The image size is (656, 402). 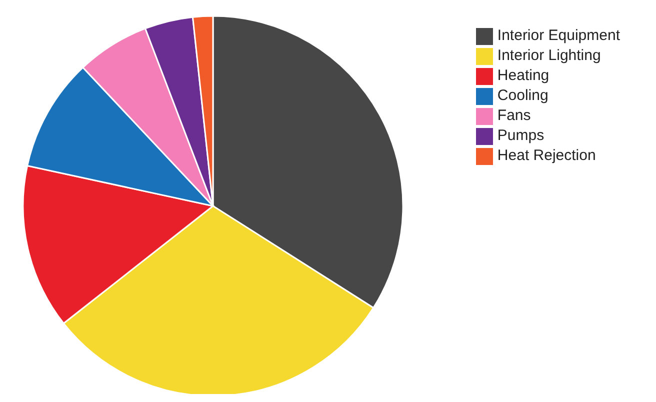 I want to click on legend-label: Pumps, so click(x=520, y=135).